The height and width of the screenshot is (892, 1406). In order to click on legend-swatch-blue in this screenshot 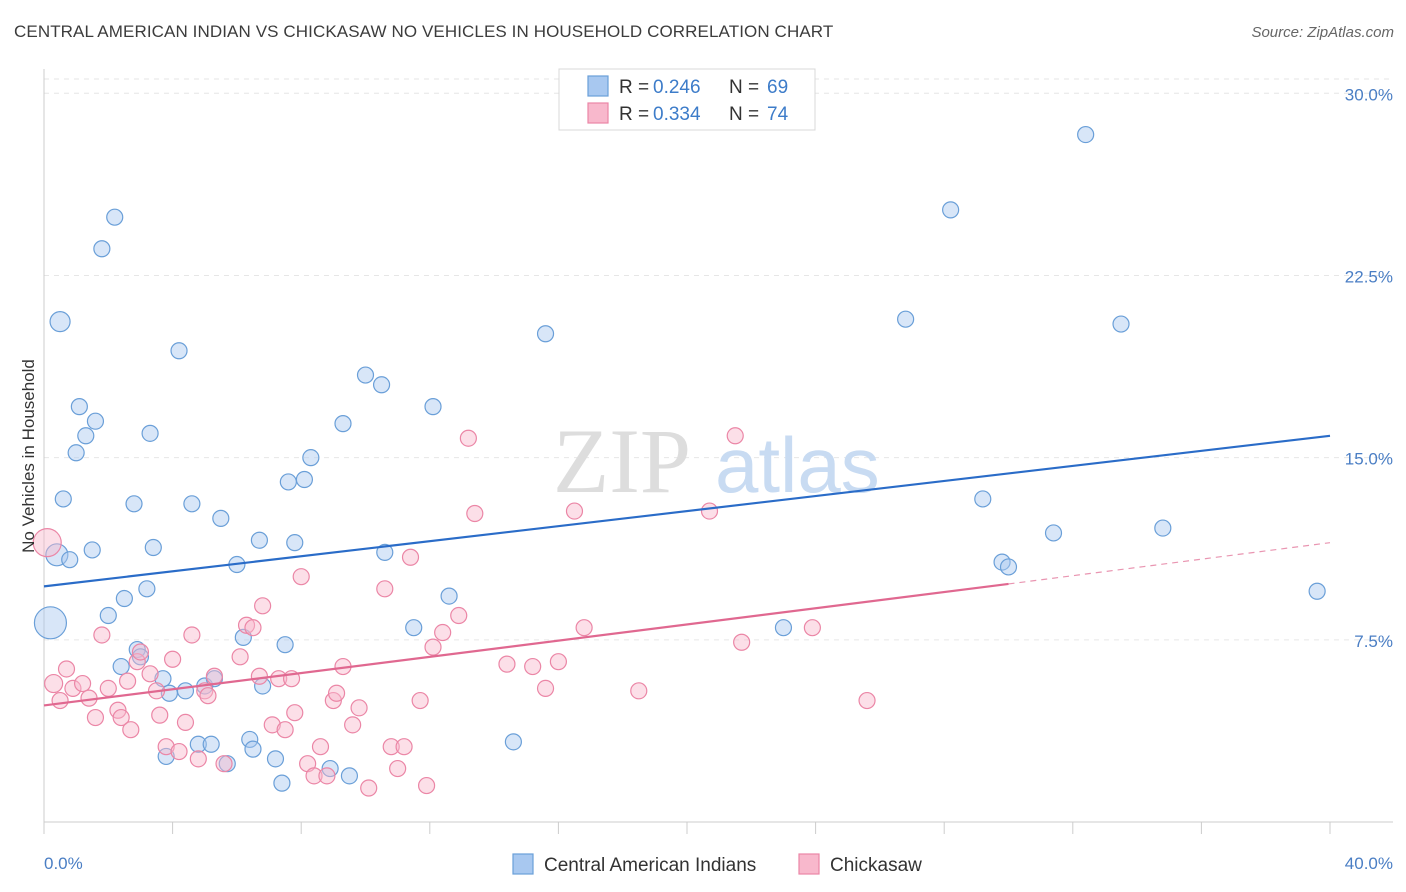, I will do `click(598, 86)`.